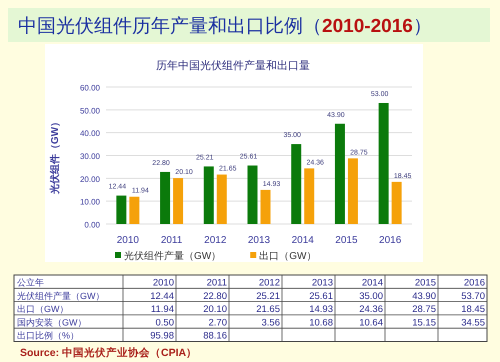 This screenshot has height=362, width=500. Describe the element at coordinates (90, 179) in the screenshot. I see `y-tick-label: 20.00` at that location.